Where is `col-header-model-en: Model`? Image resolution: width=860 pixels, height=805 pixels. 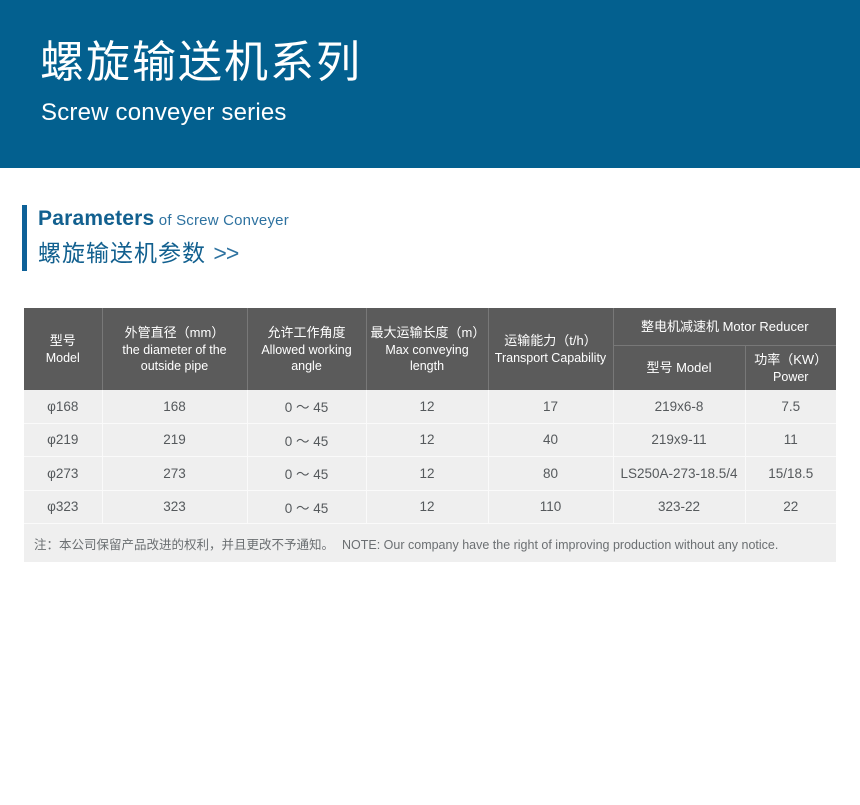 col-header-model-en: Model is located at coordinates (62, 358).